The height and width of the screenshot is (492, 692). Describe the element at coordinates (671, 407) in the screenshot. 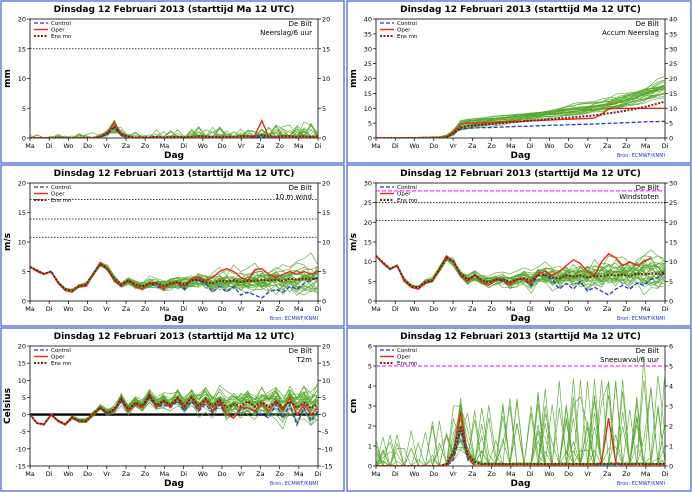

I see `ytick-label-right: 3` at that location.